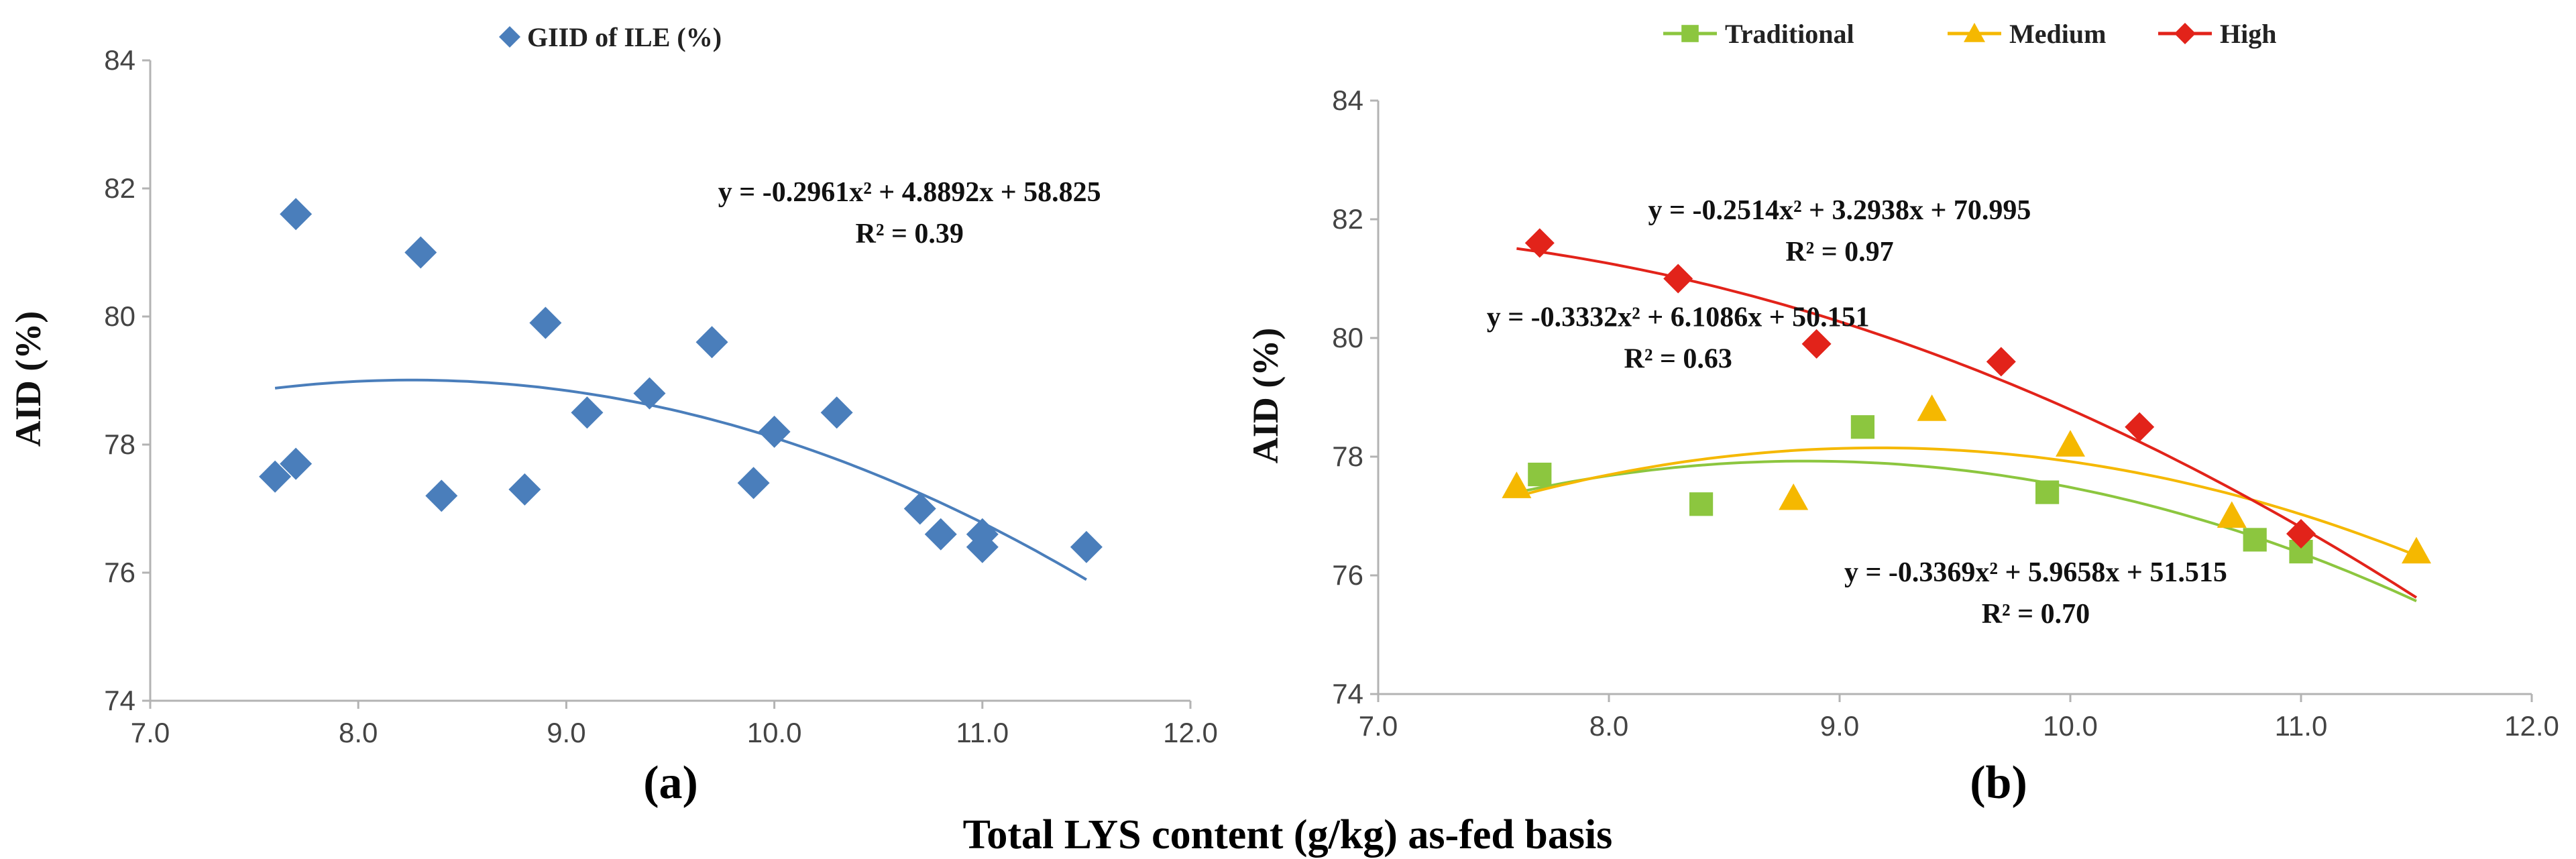 This screenshot has width=2576, height=859. What do you see at coordinates (910, 234) in the screenshot?
I see `r-squared: R² = 0.39` at bounding box center [910, 234].